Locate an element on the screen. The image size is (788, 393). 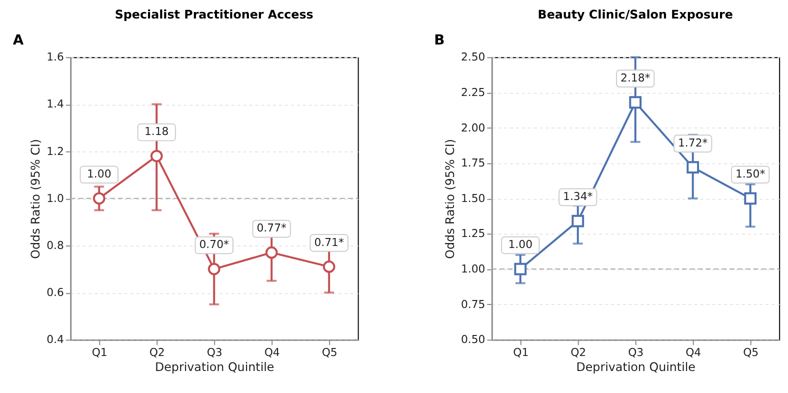
chart-title: Beauty Clinic/Salon Exposure is located at coordinates (635, 15).